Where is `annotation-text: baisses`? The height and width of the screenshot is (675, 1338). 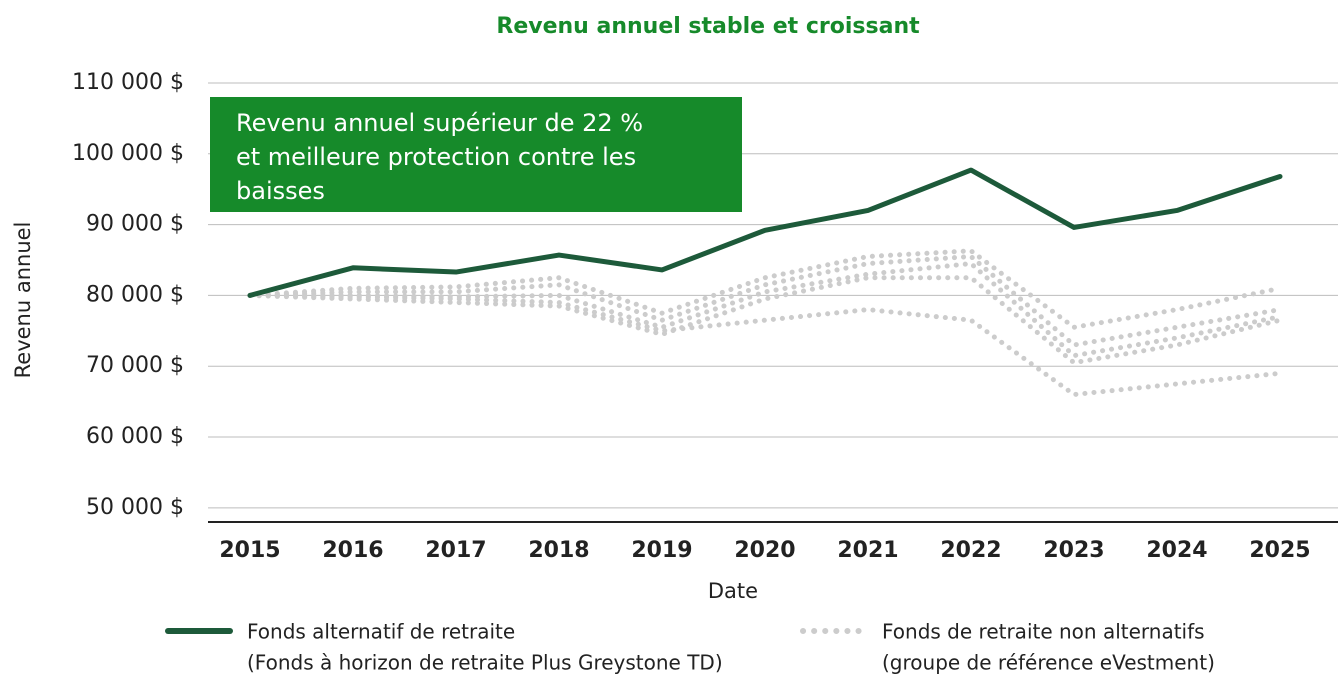 annotation-text: baisses is located at coordinates (280, 191).